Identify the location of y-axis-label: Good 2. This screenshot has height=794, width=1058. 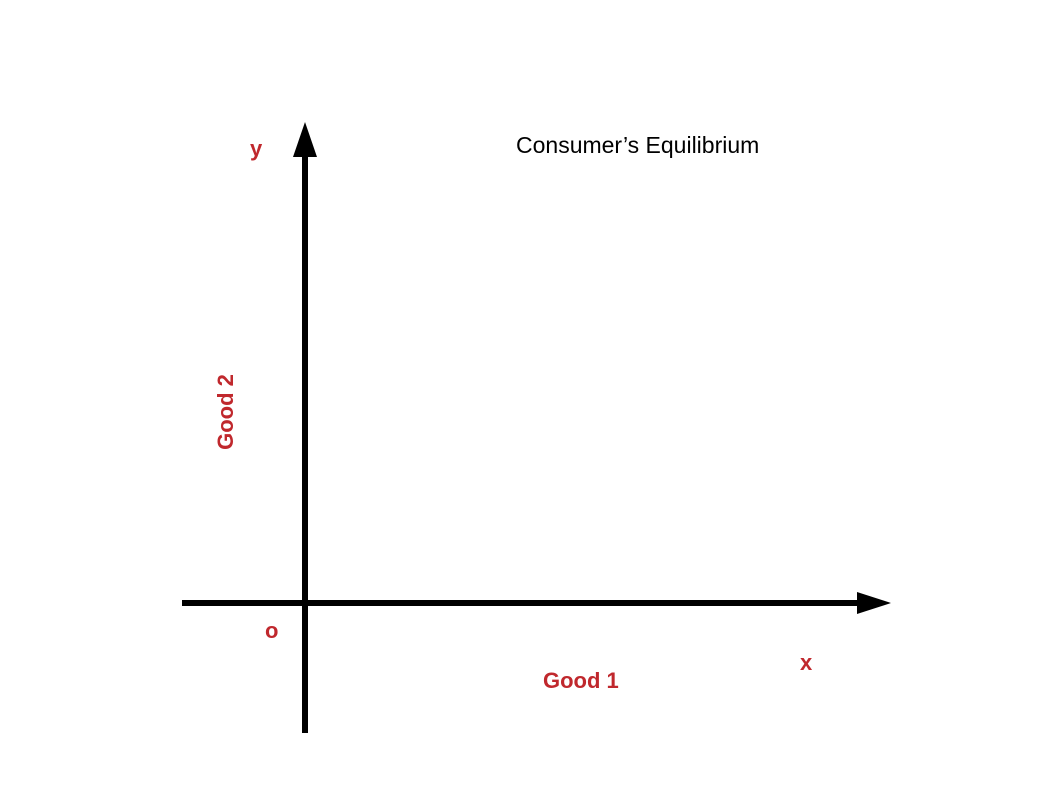
(225, 412).